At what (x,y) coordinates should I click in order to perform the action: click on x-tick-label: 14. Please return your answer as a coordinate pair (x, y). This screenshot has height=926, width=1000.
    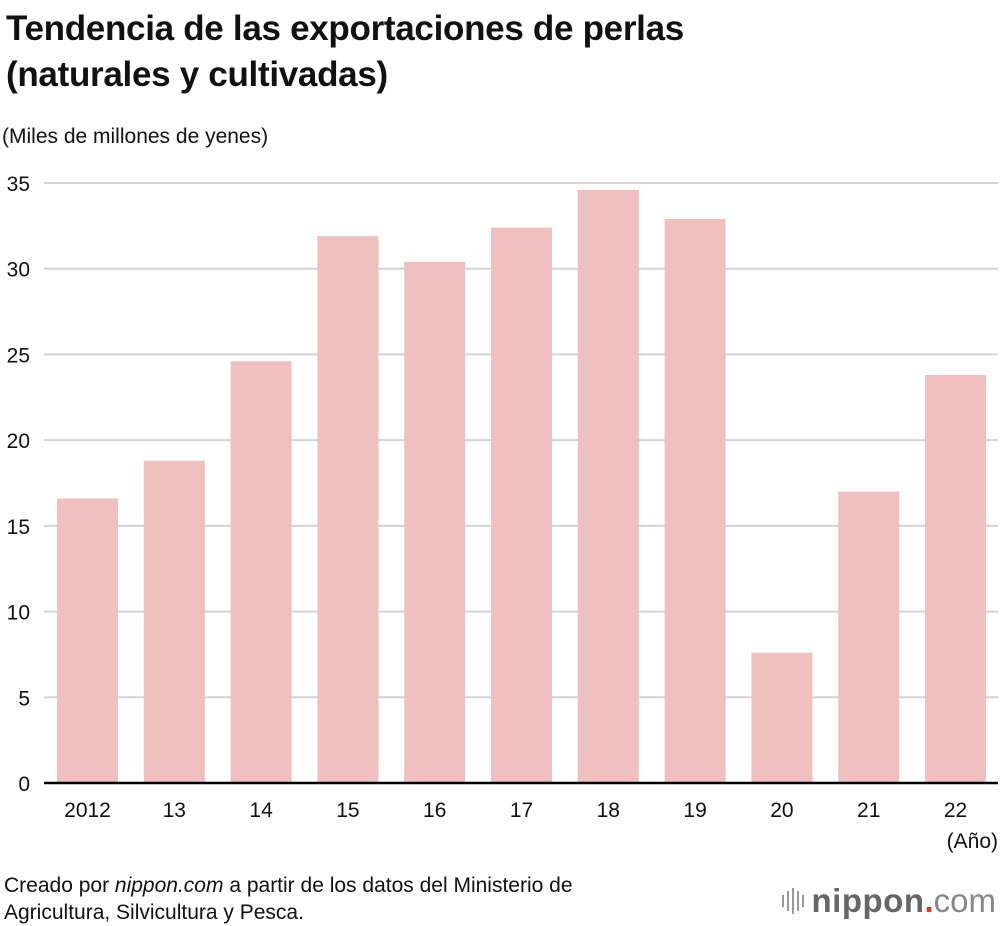
    Looking at the image, I should click on (261, 810).